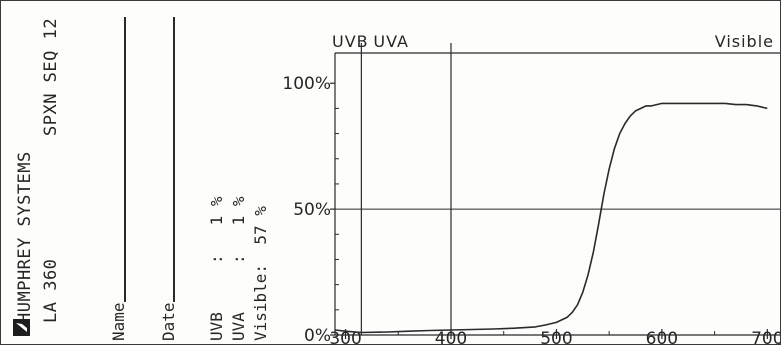  Describe the element at coordinates (765, 336) in the screenshot. I see `x-tick-label: 700` at that location.